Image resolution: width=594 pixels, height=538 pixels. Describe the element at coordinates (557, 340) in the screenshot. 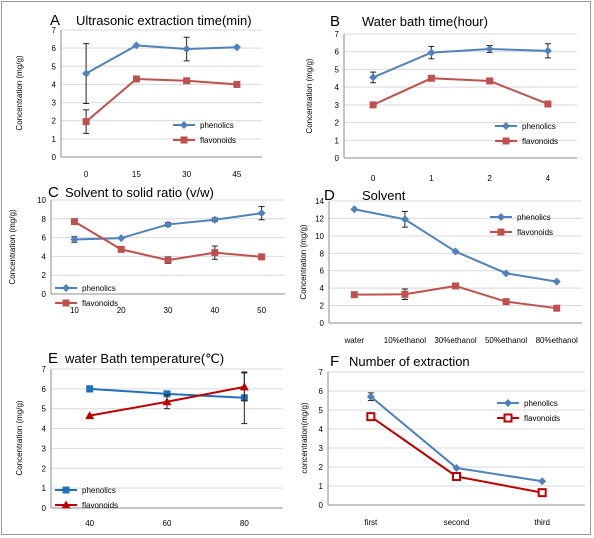

I see `x-tick-label: 80%ethanol` at that location.